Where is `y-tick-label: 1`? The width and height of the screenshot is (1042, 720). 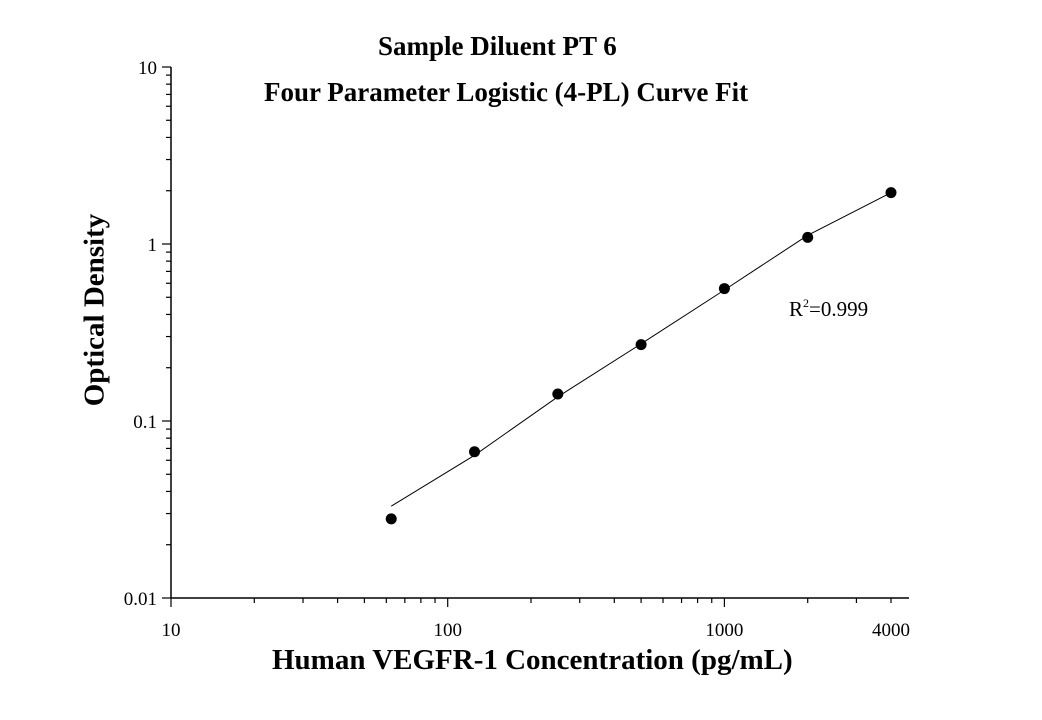
y-tick-label: 1 is located at coordinates (153, 245).